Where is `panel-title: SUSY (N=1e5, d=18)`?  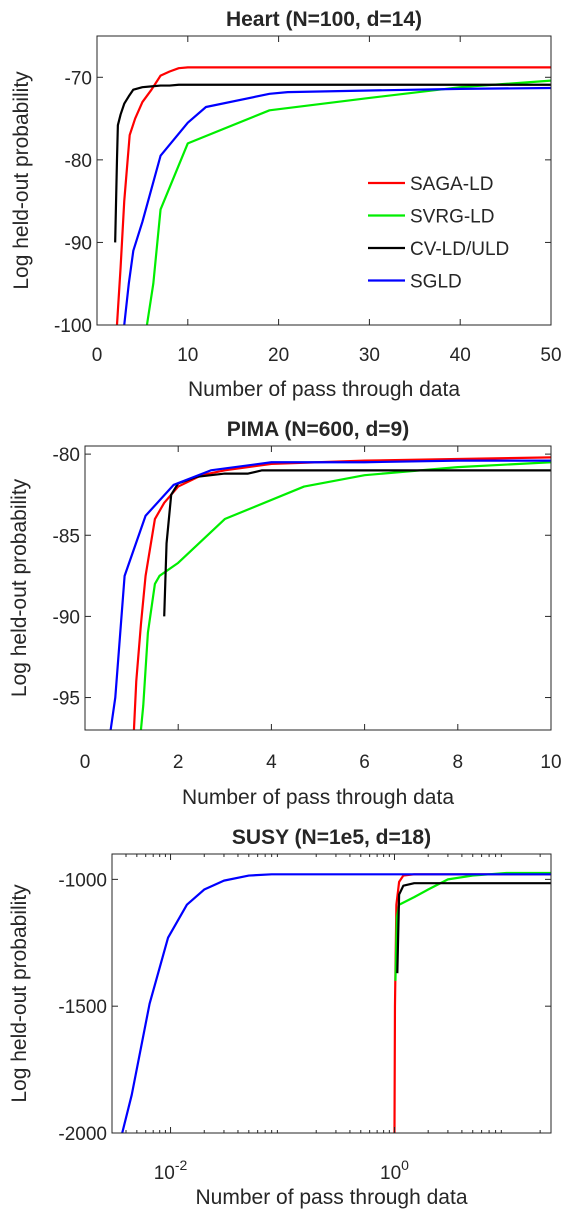 panel-title: SUSY (N=1e5, d=18) is located at coordinates (331, 837).